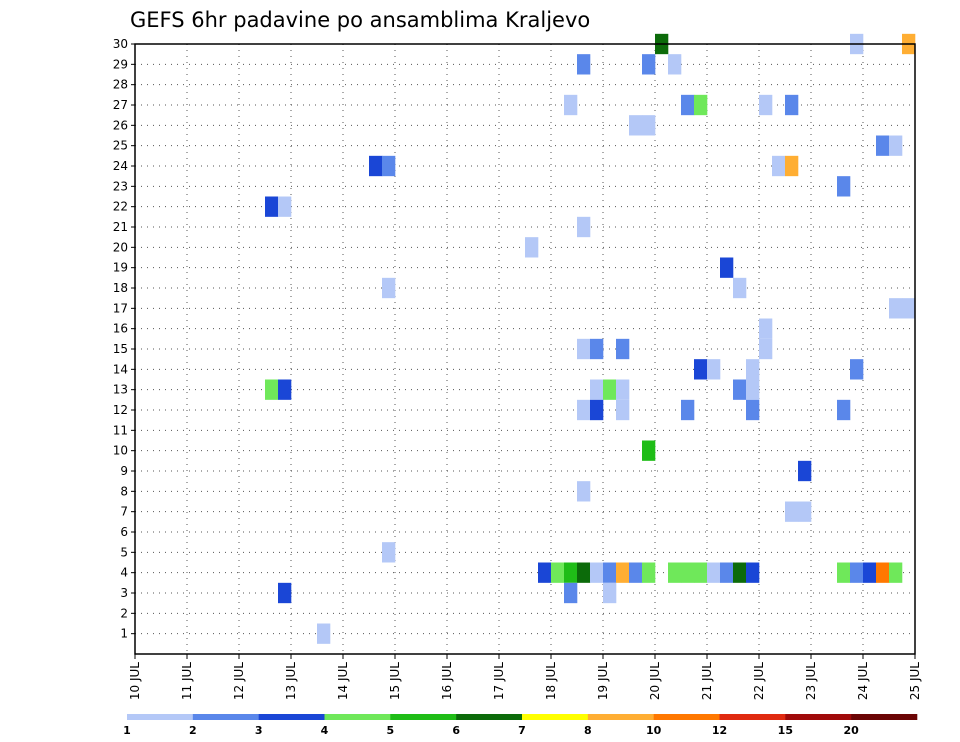 The height and width of the screenshot is (742, 960). What do you see at coordinates (120, 451) in the screenshot?
I see `y-tick-label: 10` at bounding box center [120, 451].